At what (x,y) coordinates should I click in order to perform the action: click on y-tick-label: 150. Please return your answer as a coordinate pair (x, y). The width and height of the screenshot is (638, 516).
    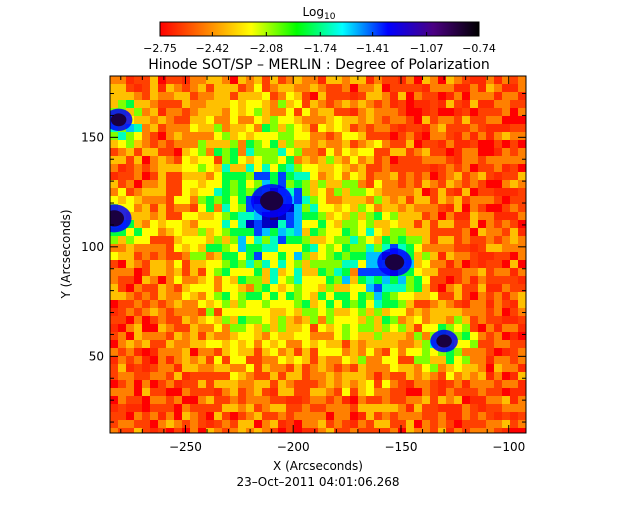
    Looking at the image, I should click on (92, 137).